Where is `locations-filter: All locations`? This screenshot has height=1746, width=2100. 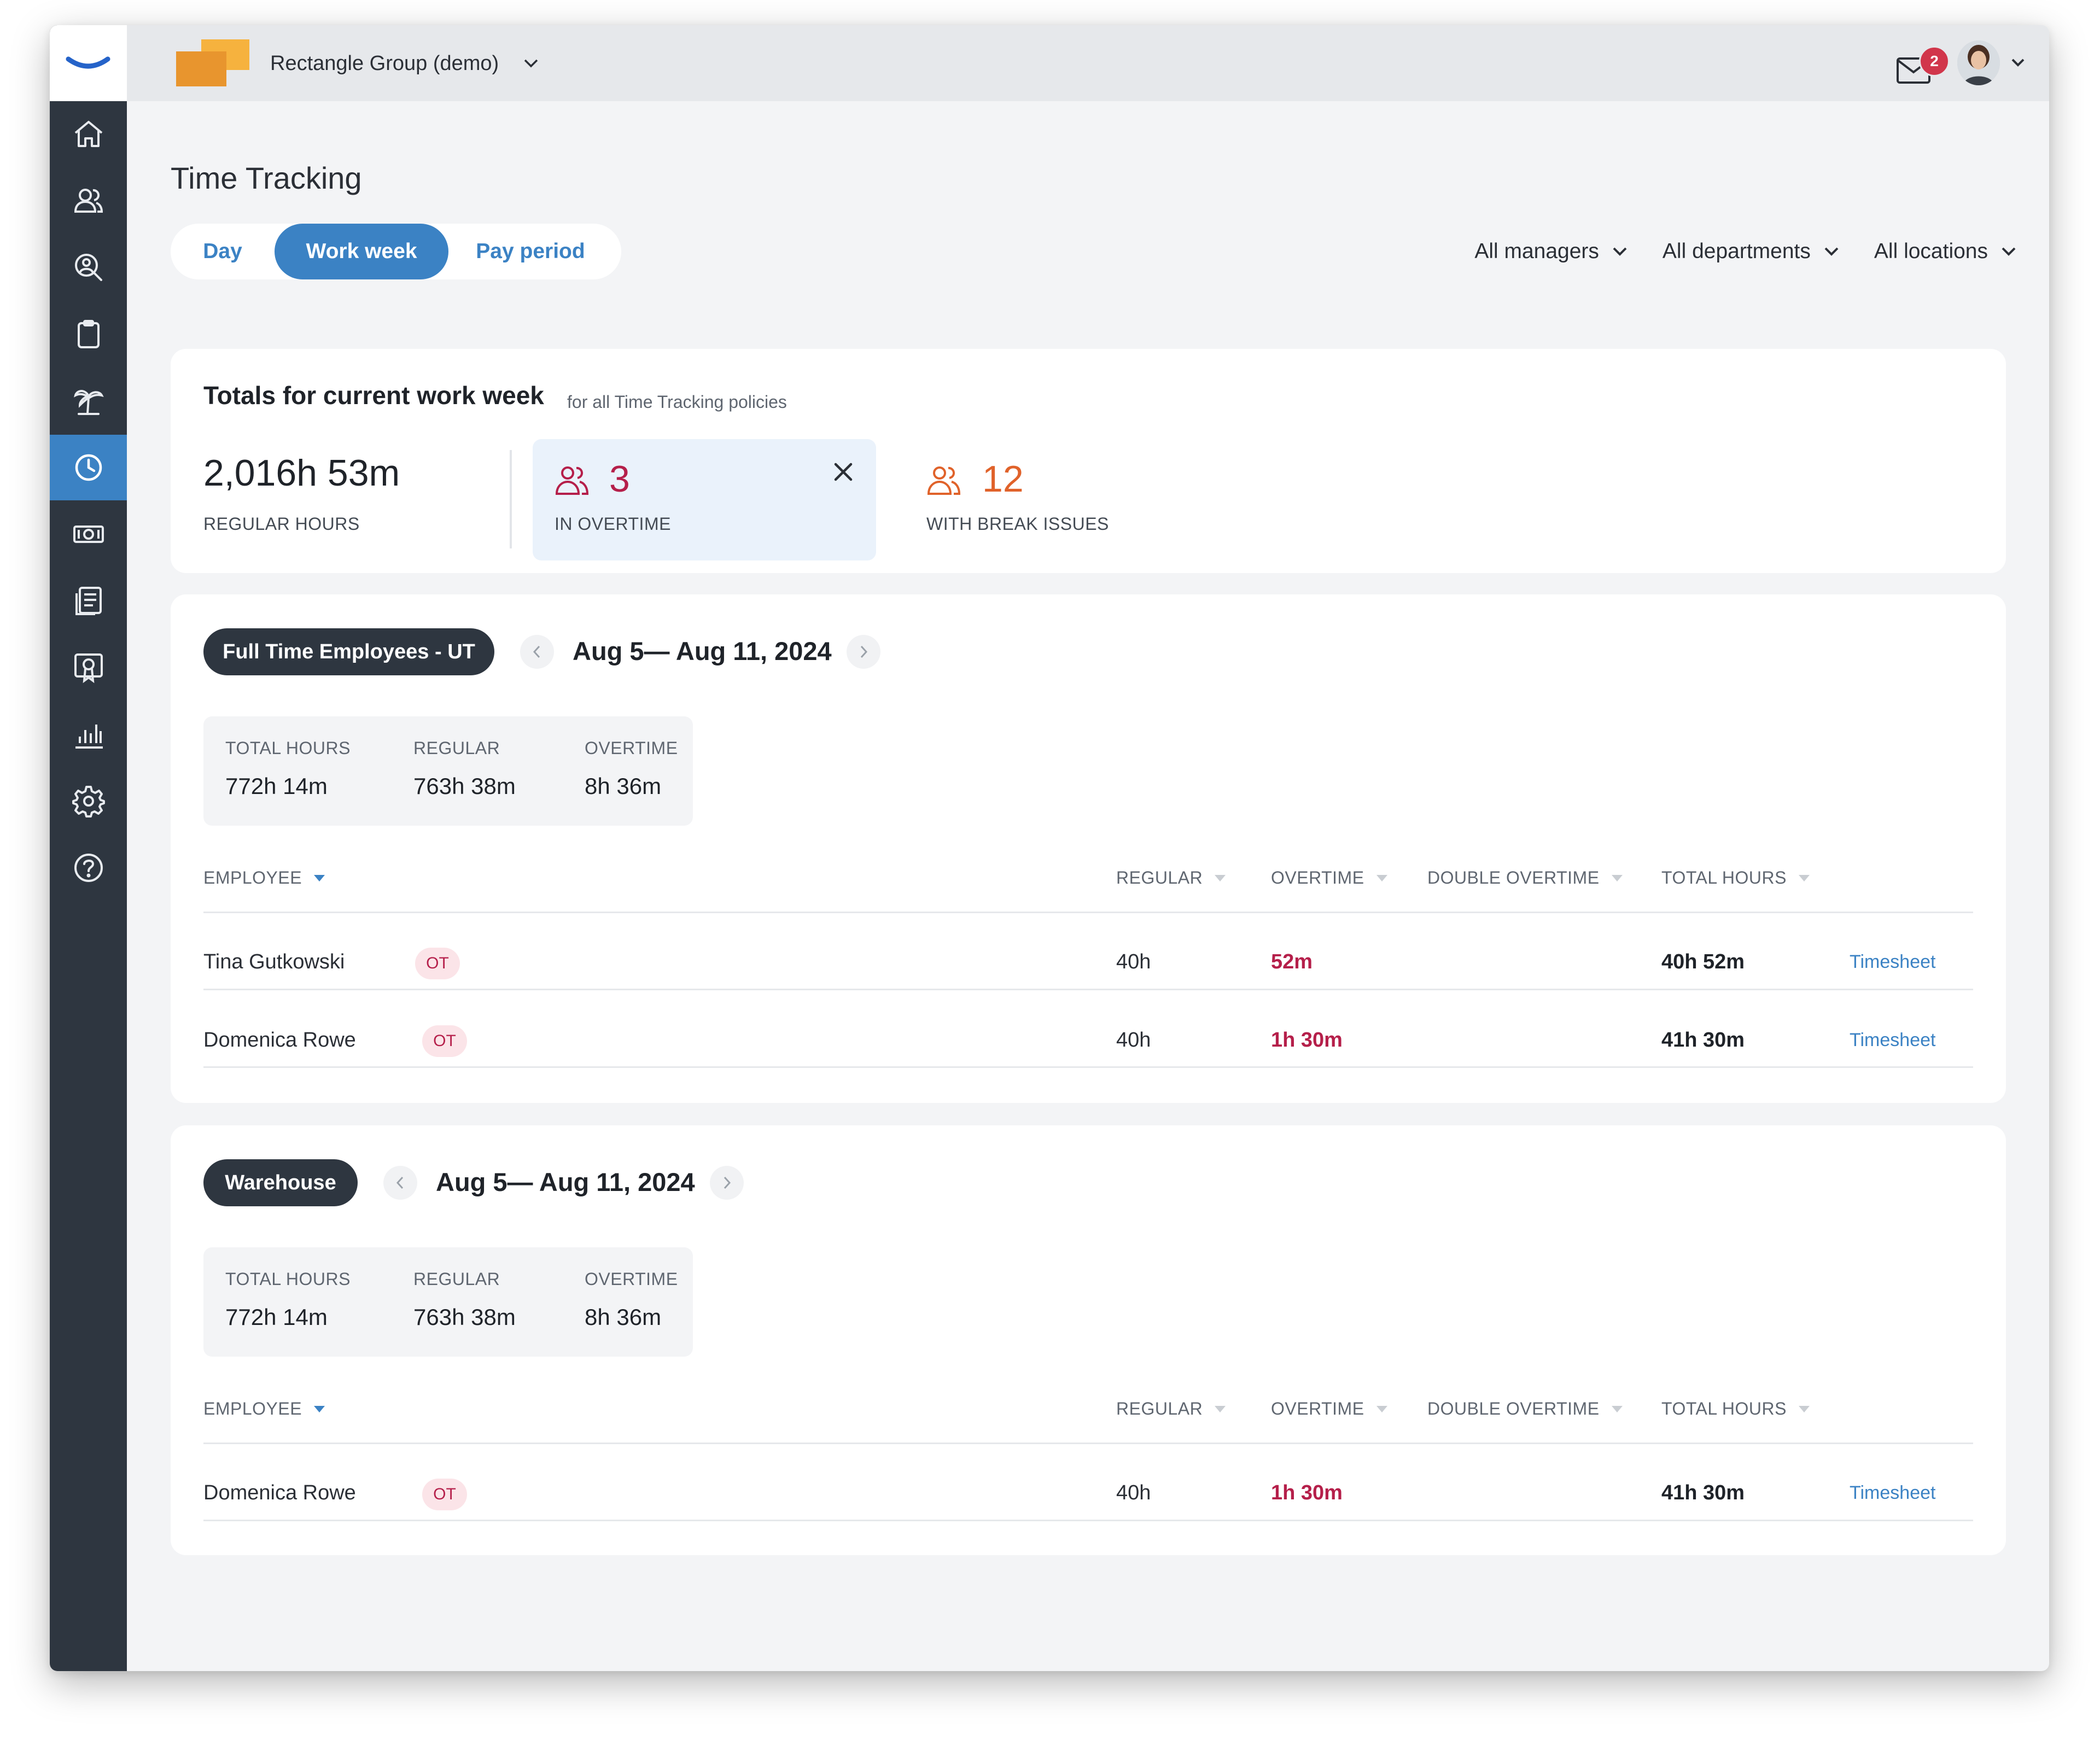
locations-filter: All locations is located at coordinates (1945, 252).